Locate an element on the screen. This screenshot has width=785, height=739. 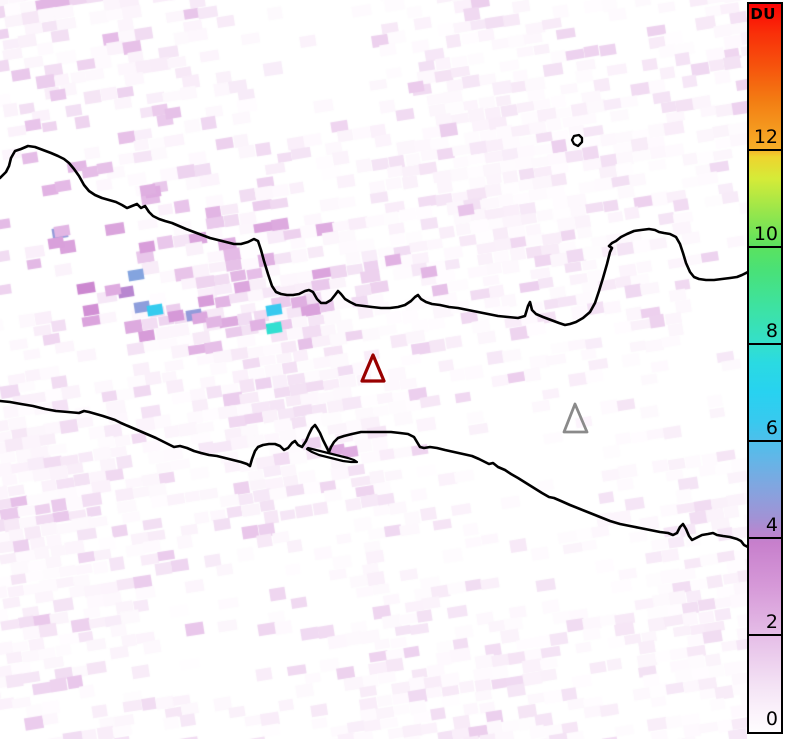
colorbar-tick-label: 12 is located at coordinates (765, 136).